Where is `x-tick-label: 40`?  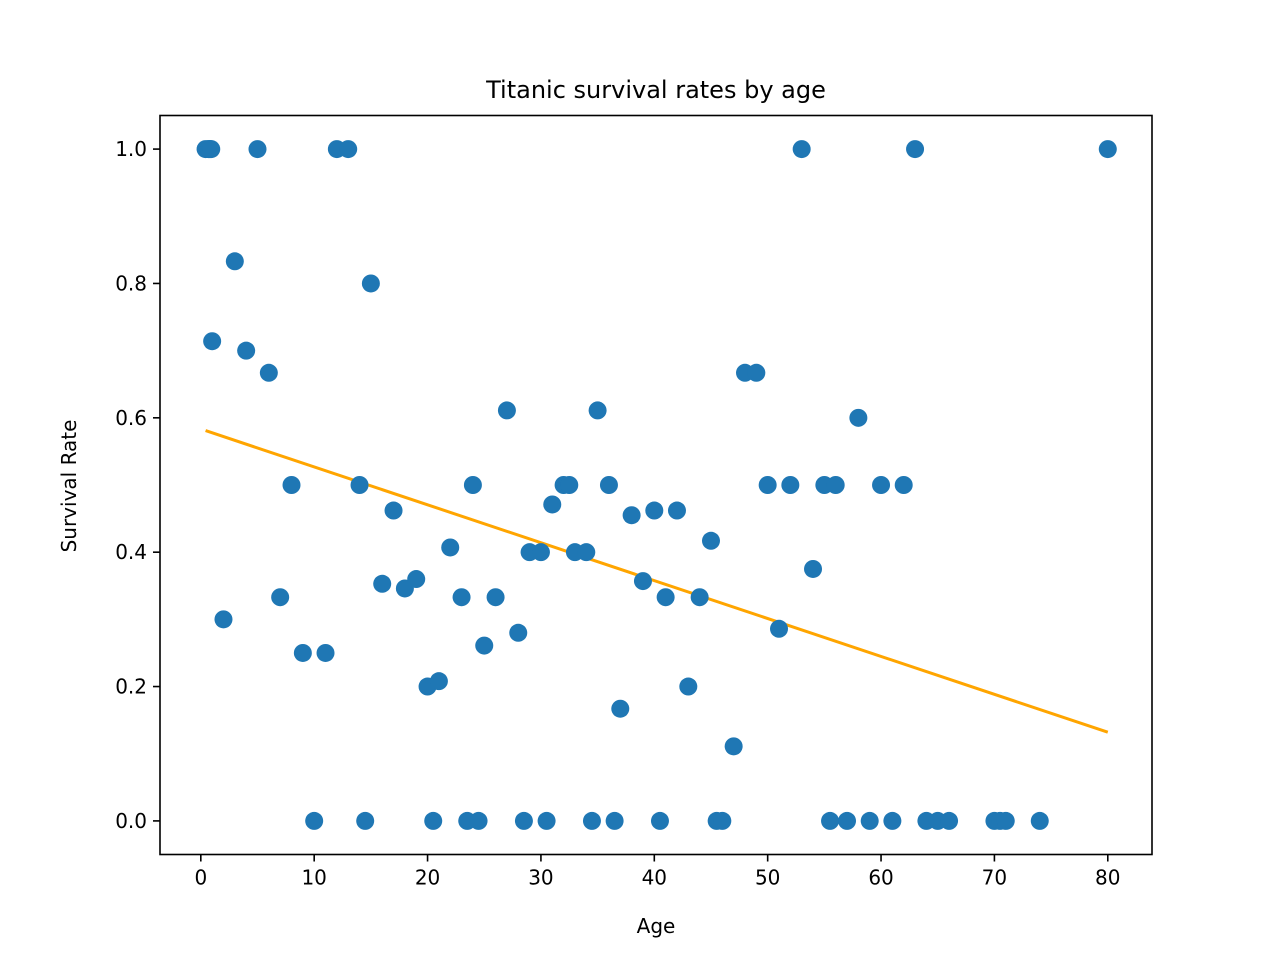
x-tick-label: 40 is located at coordinates (654, 878).